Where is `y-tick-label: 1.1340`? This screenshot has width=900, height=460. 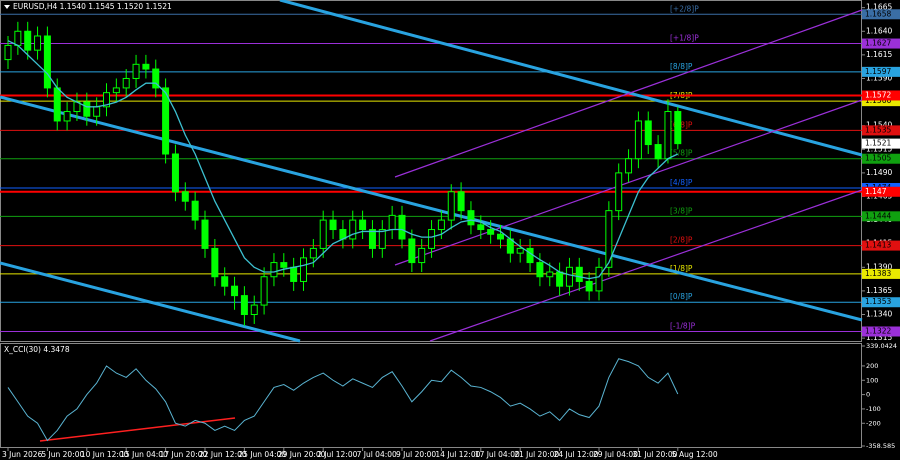 y-tick-label: 1.1340 is located at coordinates (879, 314).